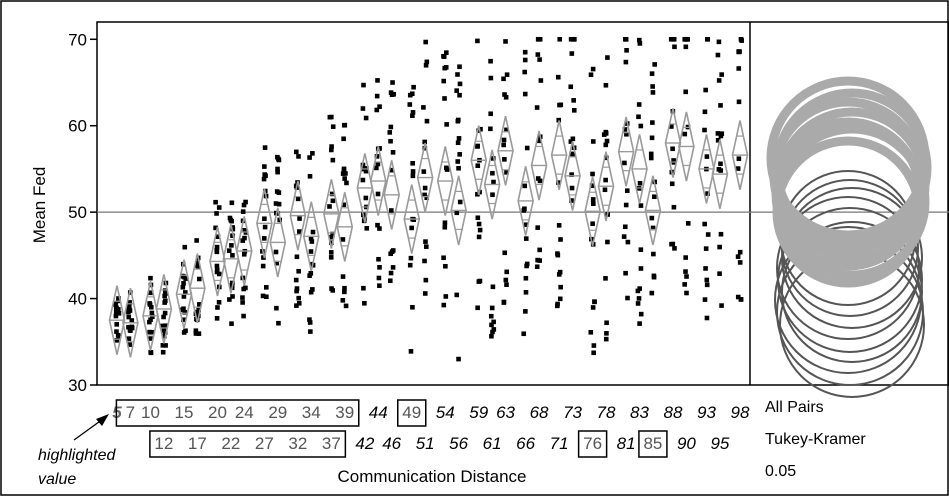 The height and width of the screenshot is (496, 949). I want to click on x-row1-label-7: 7, so click(130, 412).